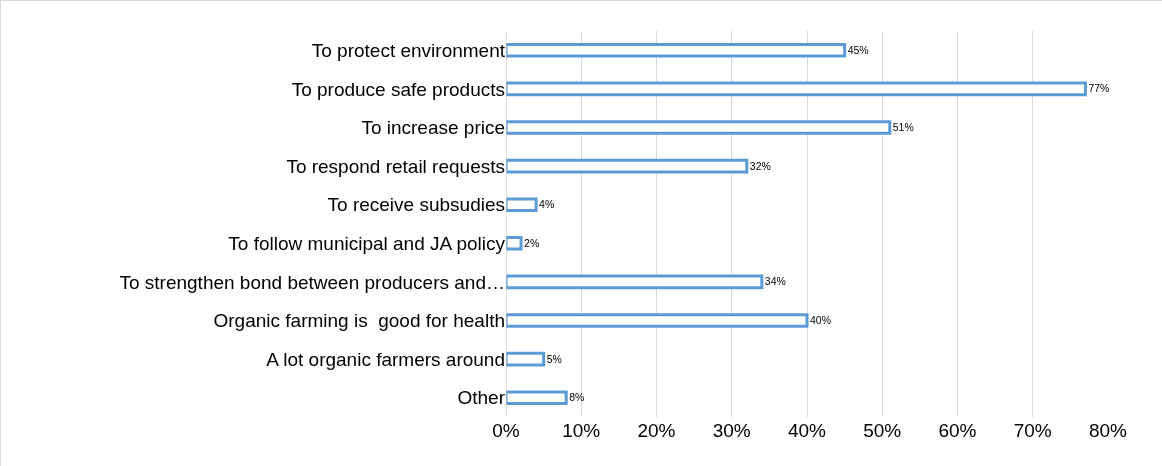  What do you see at coordinates (775, 282) in the screenshot?
I see `data-label: 34%` at bounding box center [775, 282].